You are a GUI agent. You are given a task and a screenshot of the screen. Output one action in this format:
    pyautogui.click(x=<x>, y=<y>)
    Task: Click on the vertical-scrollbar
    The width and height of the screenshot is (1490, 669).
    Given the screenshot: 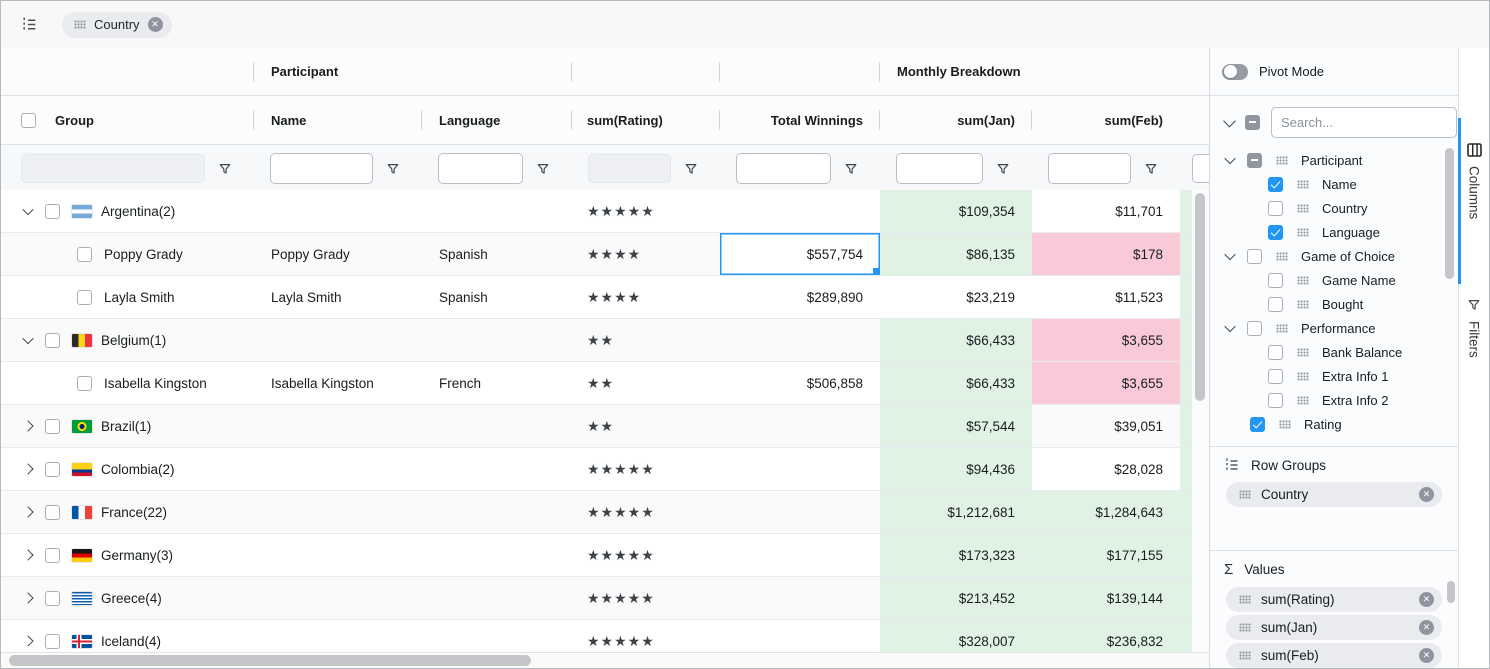 What is the action you would take?
    pyautogui.click(x=1200, y=421)
    